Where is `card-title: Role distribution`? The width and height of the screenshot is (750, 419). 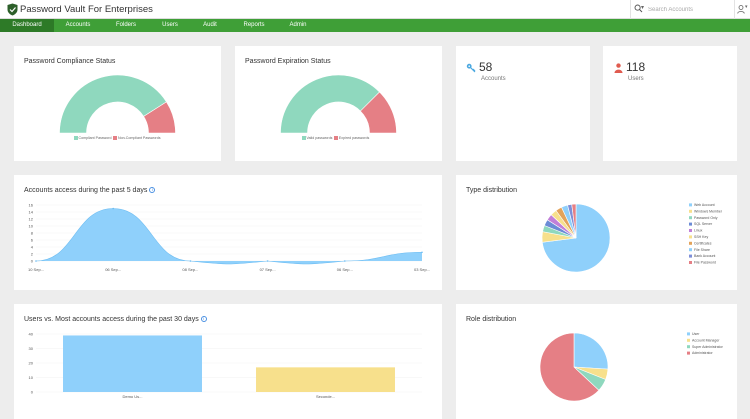
card-title: Role distribution is located at coordinates (491, 319).